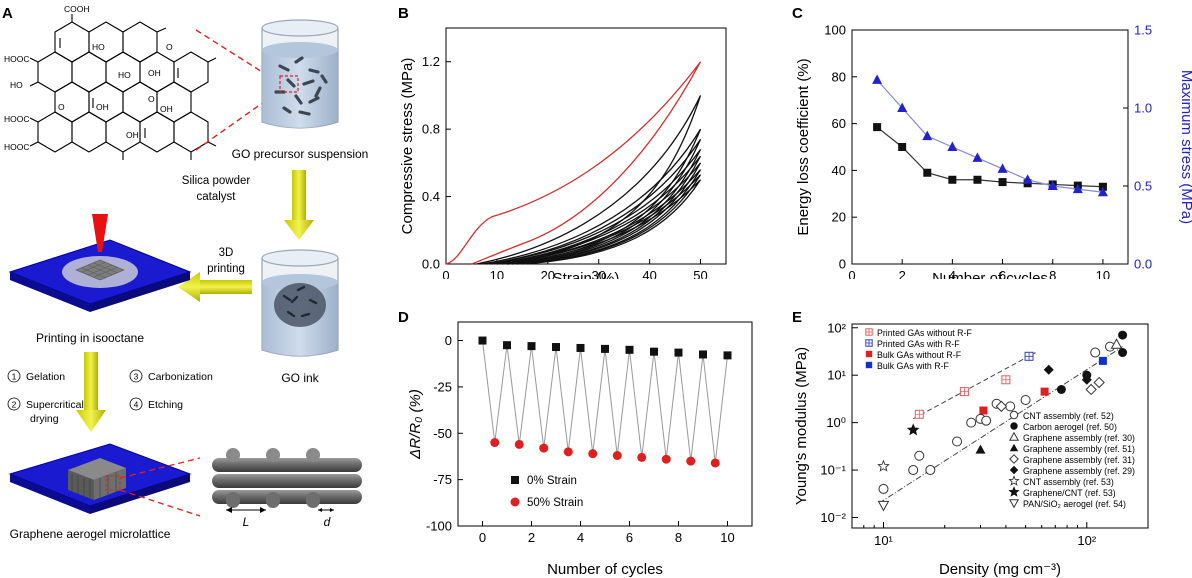 This screenshot has height=578, width=1192. I want to click on oh-label-4: OH, so click(132, 135).